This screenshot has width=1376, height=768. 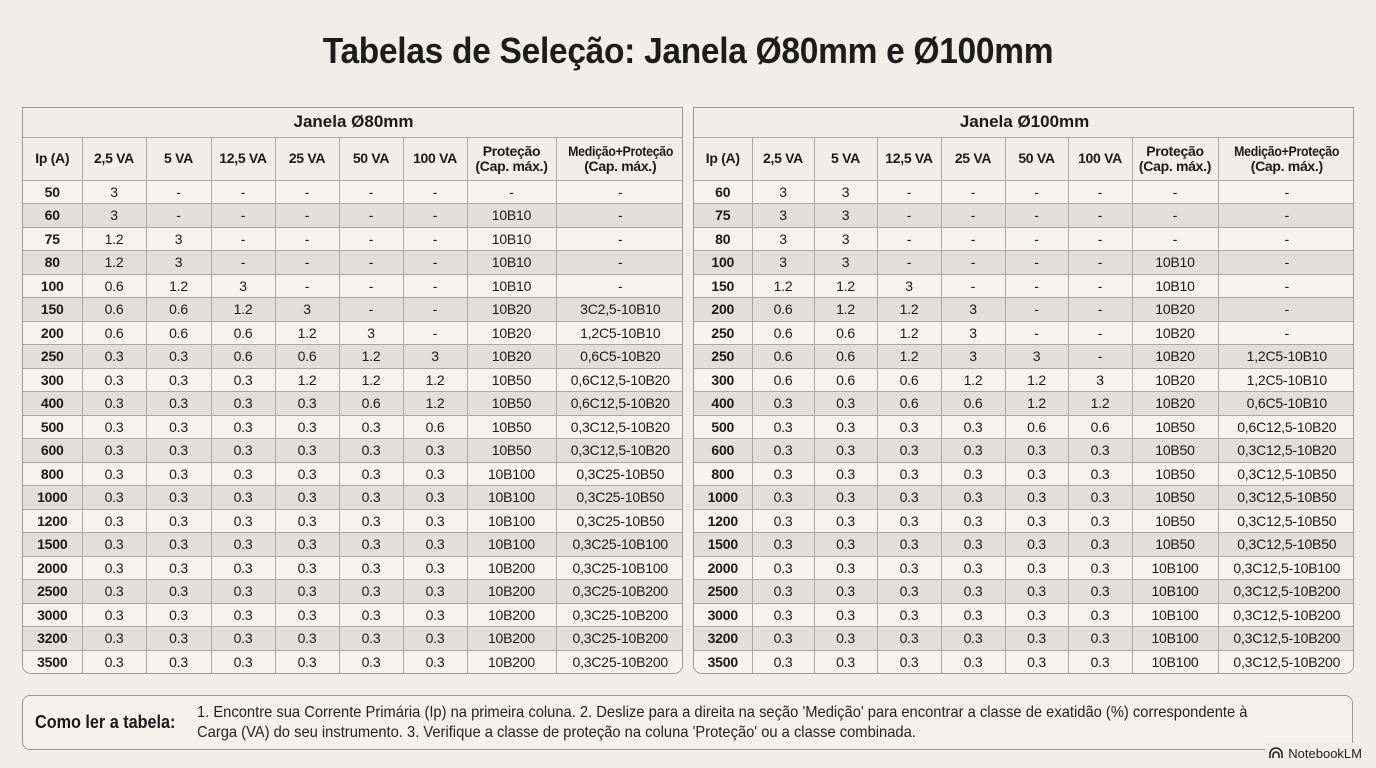 What do you see at coordinates (618, 379) in the screenshot?
I see `value-cell: 0,6C12,5-10B20` at bounding box center [618, 379].